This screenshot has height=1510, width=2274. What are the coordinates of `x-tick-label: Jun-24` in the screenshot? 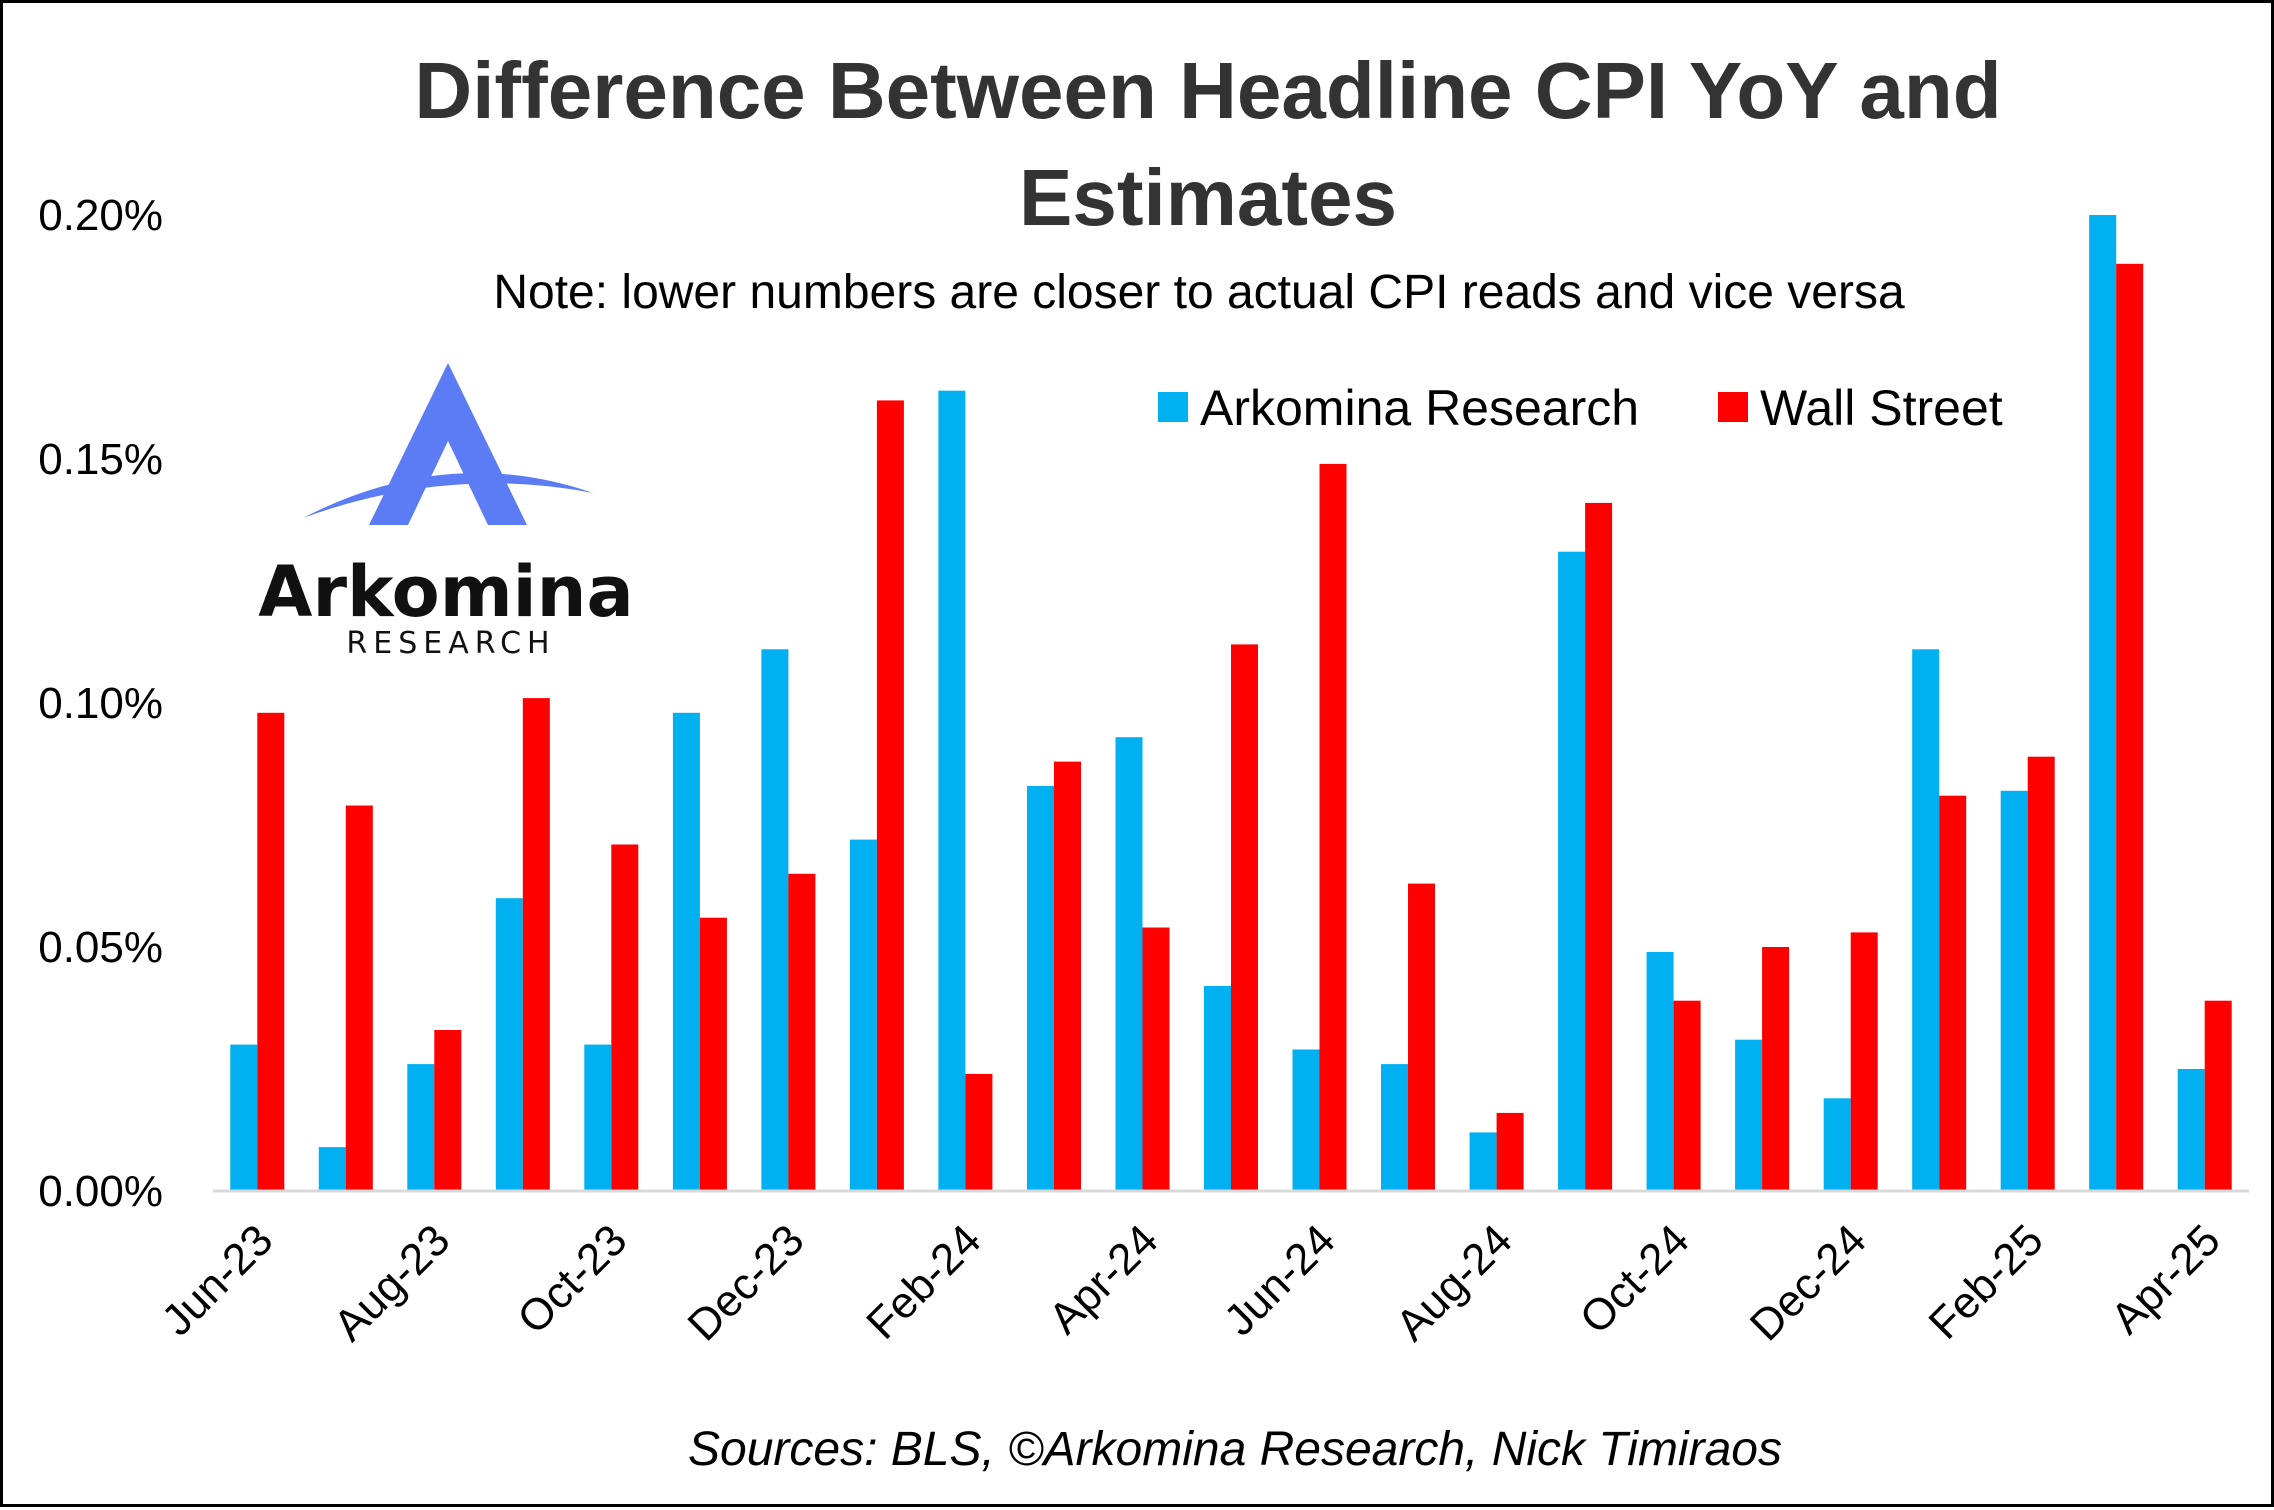 It's located at (1280, 1280).